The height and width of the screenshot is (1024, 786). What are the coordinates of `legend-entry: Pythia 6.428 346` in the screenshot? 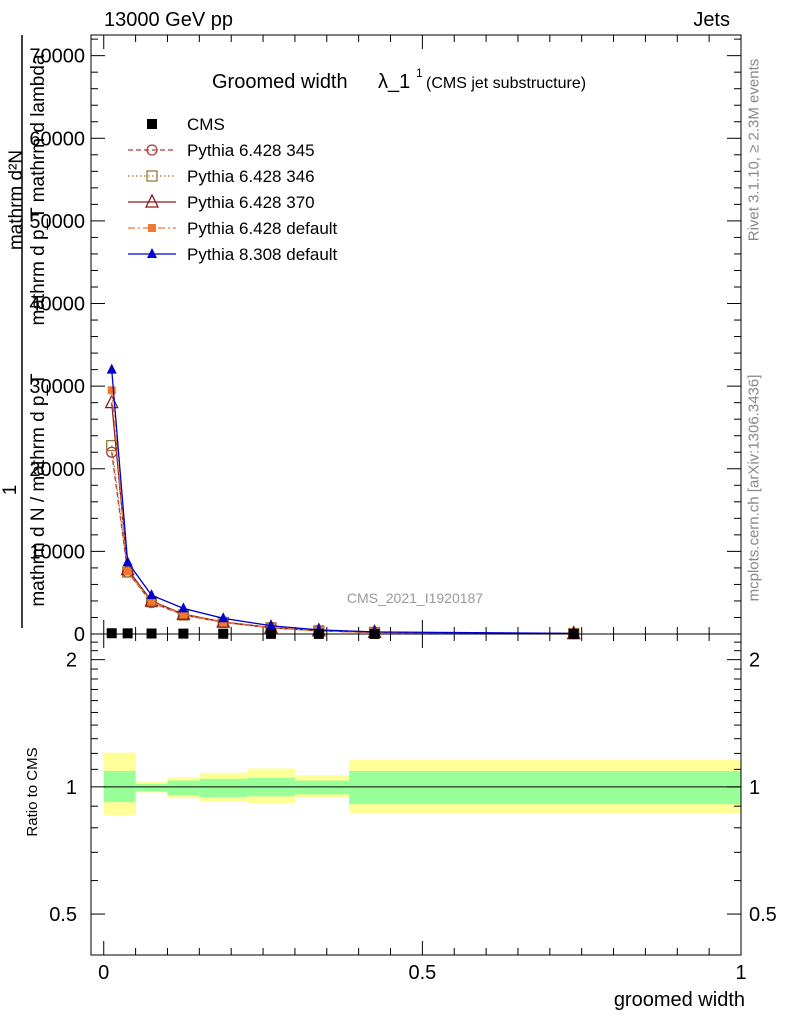 It's located at (221, 176).